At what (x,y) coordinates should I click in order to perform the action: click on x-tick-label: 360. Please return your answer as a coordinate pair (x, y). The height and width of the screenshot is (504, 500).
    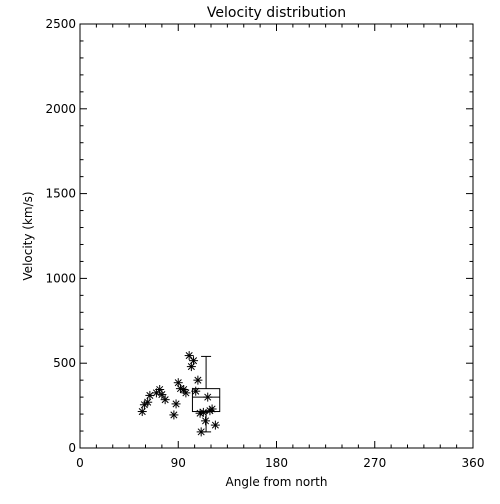
    Looking at the image, I should click on (473, 463).